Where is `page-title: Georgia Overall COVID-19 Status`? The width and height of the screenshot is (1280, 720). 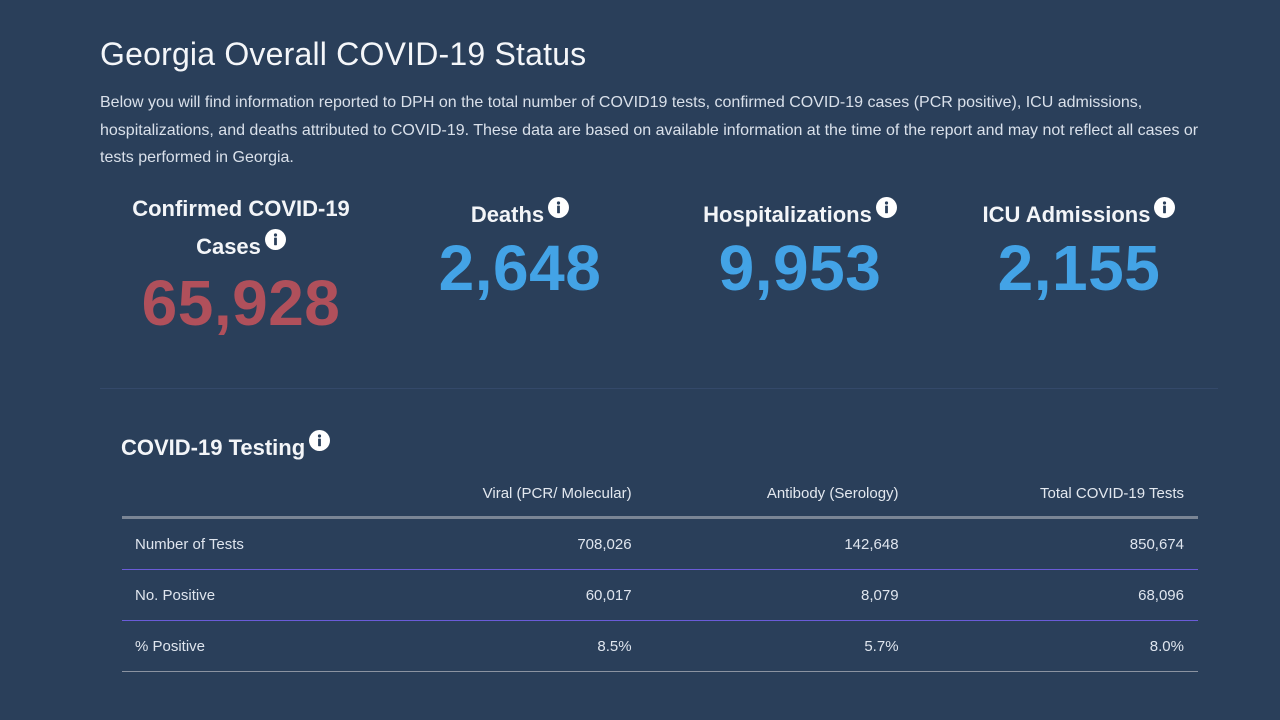 page-title: Georgia Overall COVID-19 Status is located at coordinates (343, 54).